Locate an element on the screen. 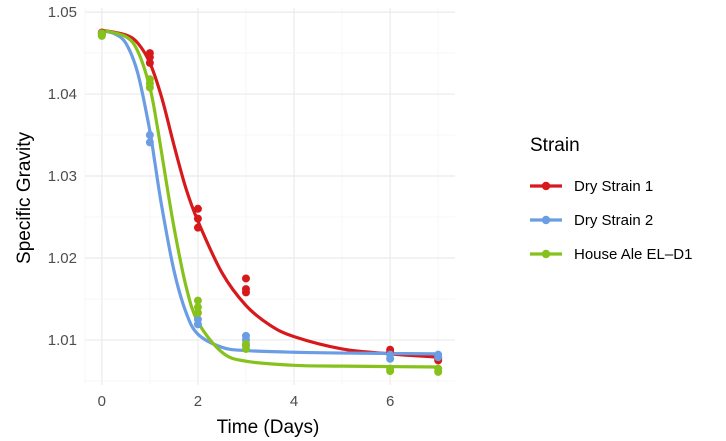 The height and width of the screenshot is (441, 726). legend-item: Dry Strain 2 is located at coordinates (591, 220).